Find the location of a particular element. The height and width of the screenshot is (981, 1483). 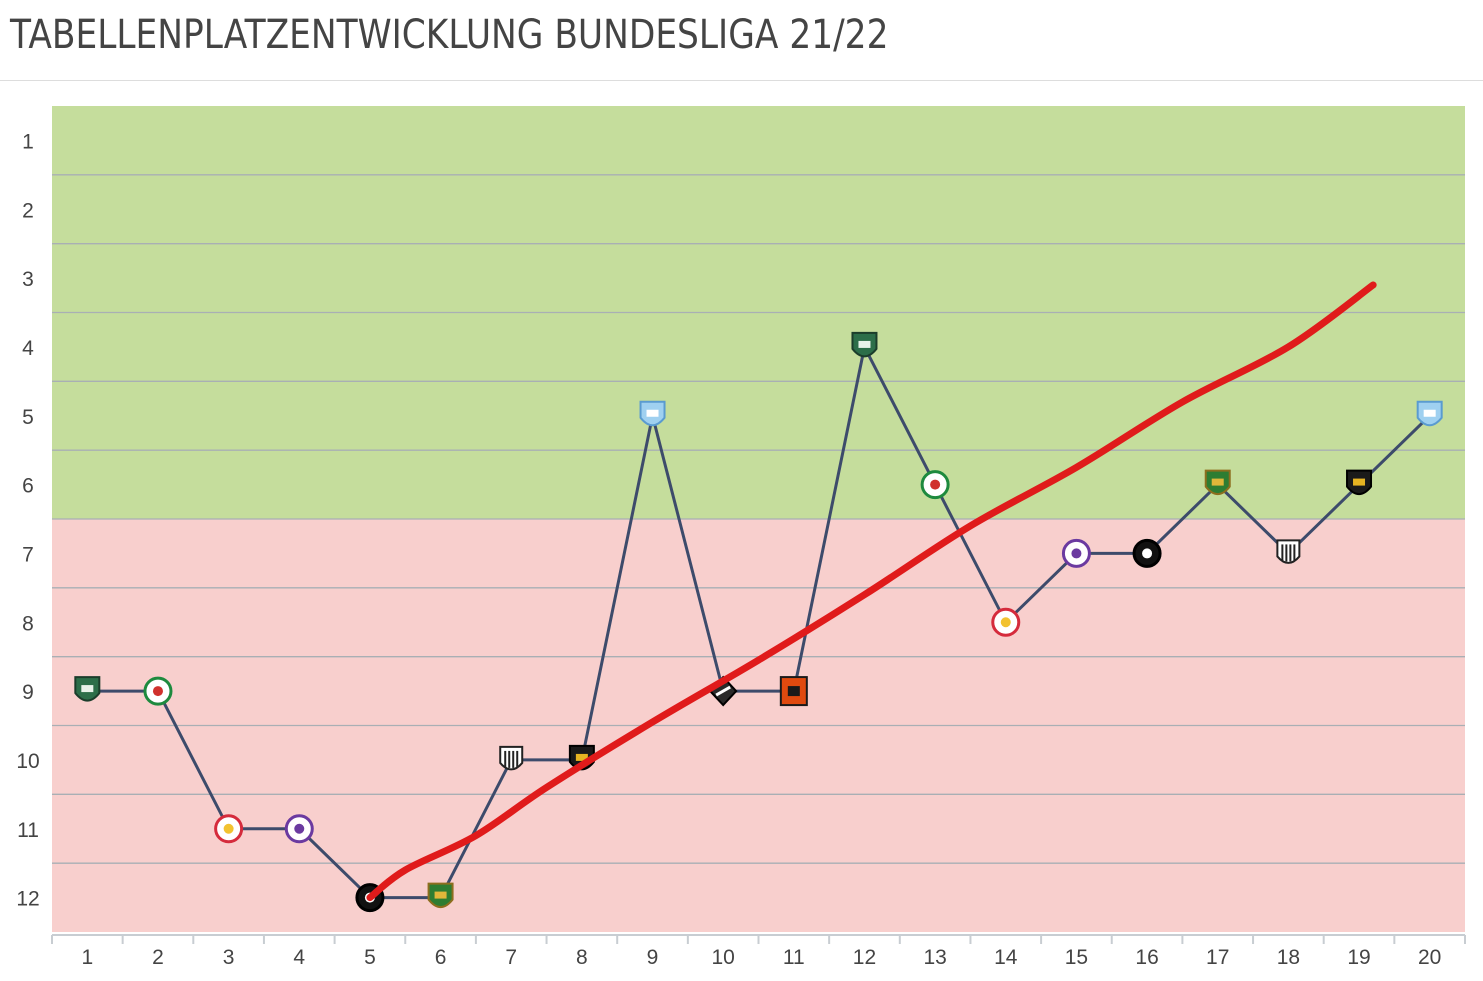

y-tick-label: 8 is located at coordinates (28, 623).